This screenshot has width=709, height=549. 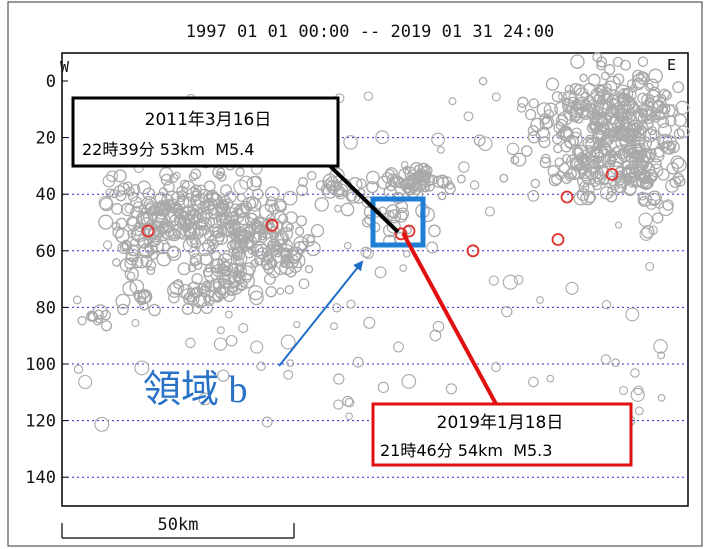 What do you see at coordinates (364, 199) in the screenshot?
I see `callout-2011-connector` at bounding box center [364, 199].